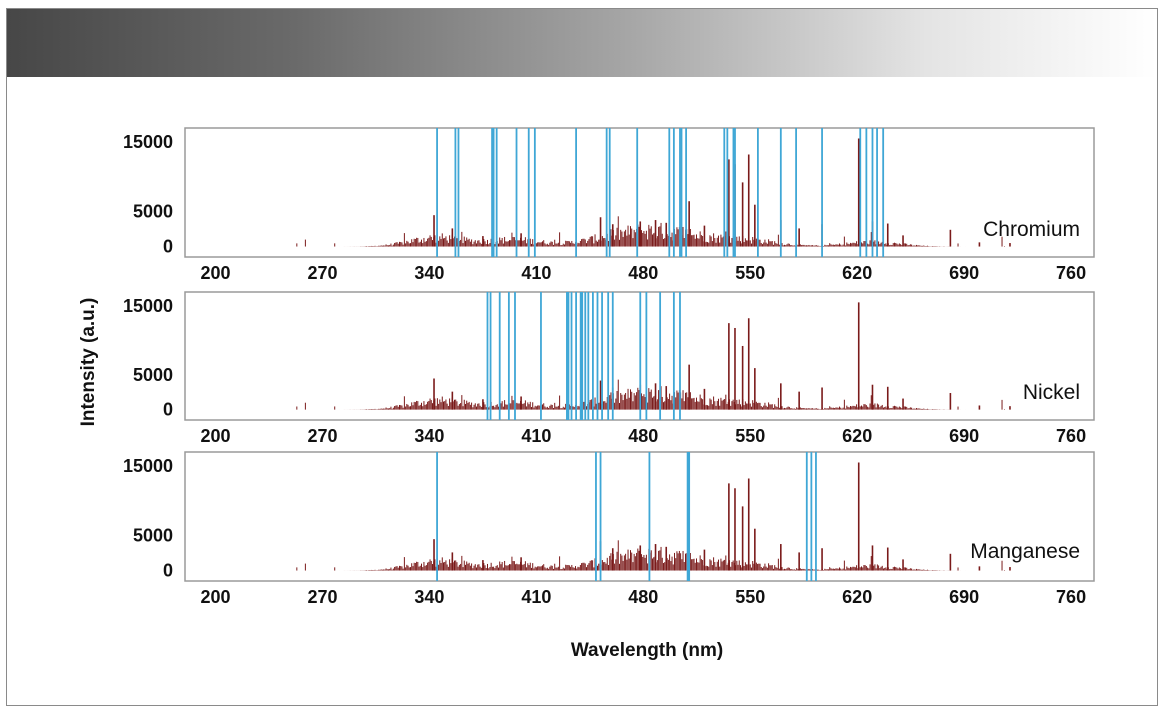 The image size is (1166, 720). What do you see at coordinates (88, 362) in the screenshot?
I see `y-axis-title: Intensity (a.u.)` at bounding box center [88, 362].